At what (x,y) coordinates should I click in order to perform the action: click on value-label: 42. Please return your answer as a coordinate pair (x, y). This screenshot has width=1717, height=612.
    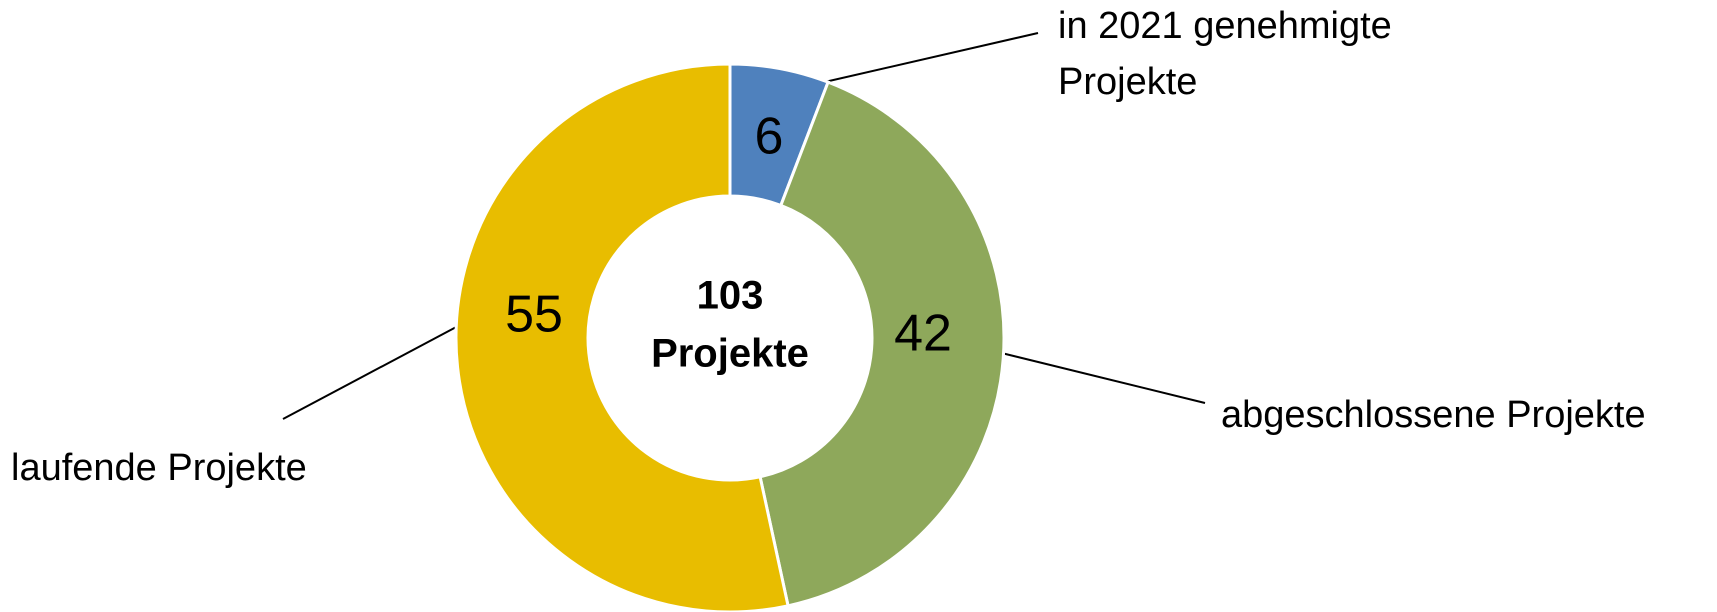
    Looking at the image, I should click on (923, 334).